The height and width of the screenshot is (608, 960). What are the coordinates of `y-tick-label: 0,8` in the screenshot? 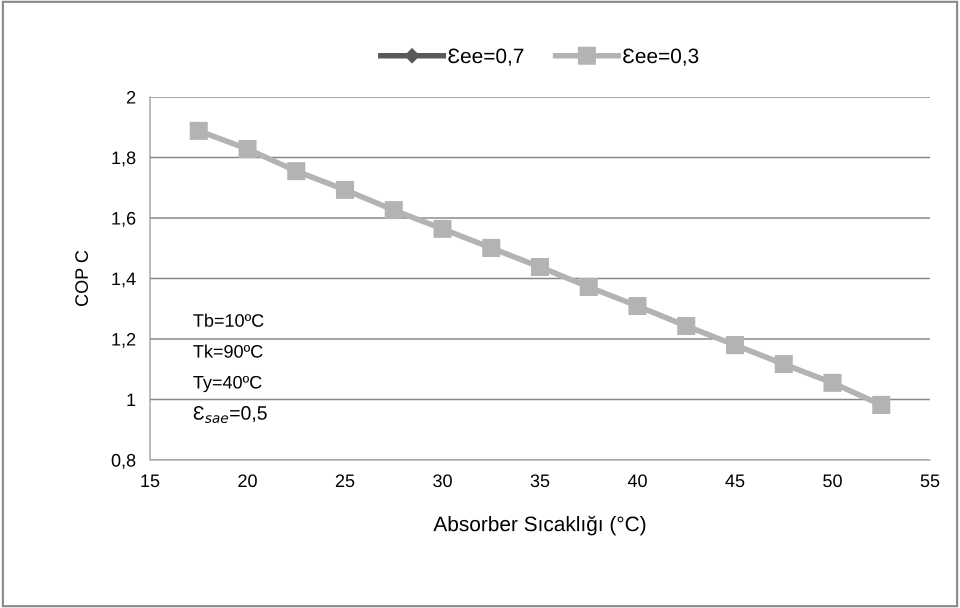 It's located at (124, 461).